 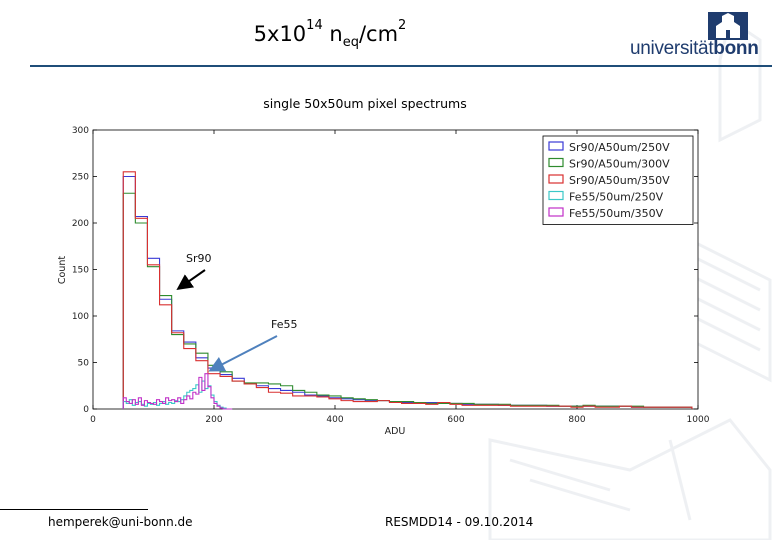 I want to click on legend-label: Fe55/50um/350V, so click(x=616, y=213).